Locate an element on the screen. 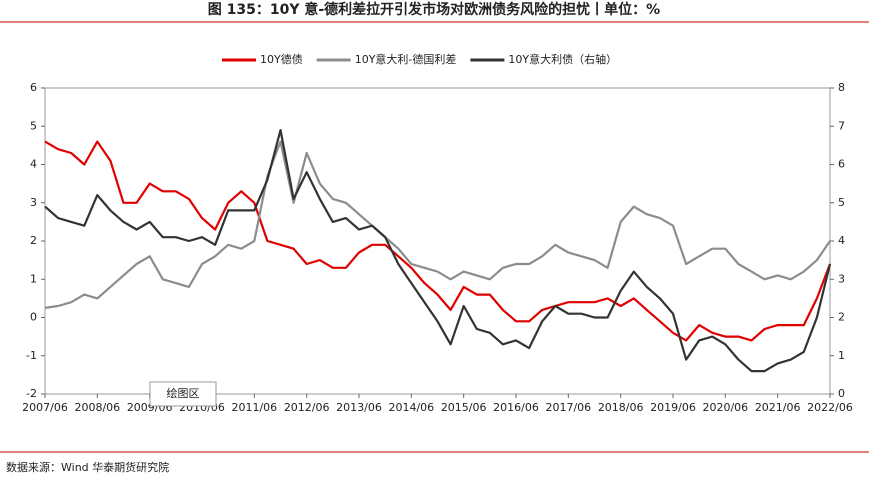  y-tick-label: -2 is located at coordinates (31, 393).